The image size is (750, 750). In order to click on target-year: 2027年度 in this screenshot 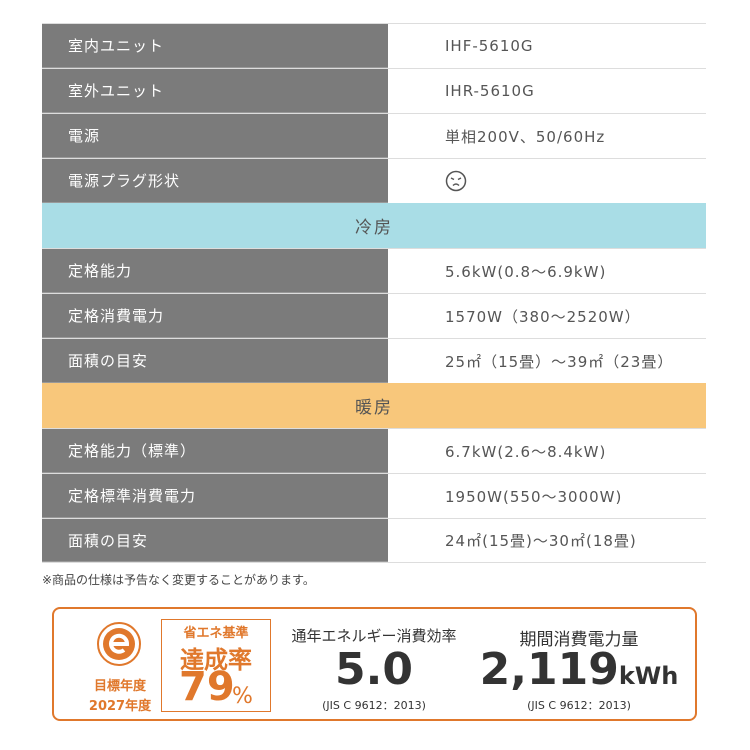, I will do `click(120, 706)`.